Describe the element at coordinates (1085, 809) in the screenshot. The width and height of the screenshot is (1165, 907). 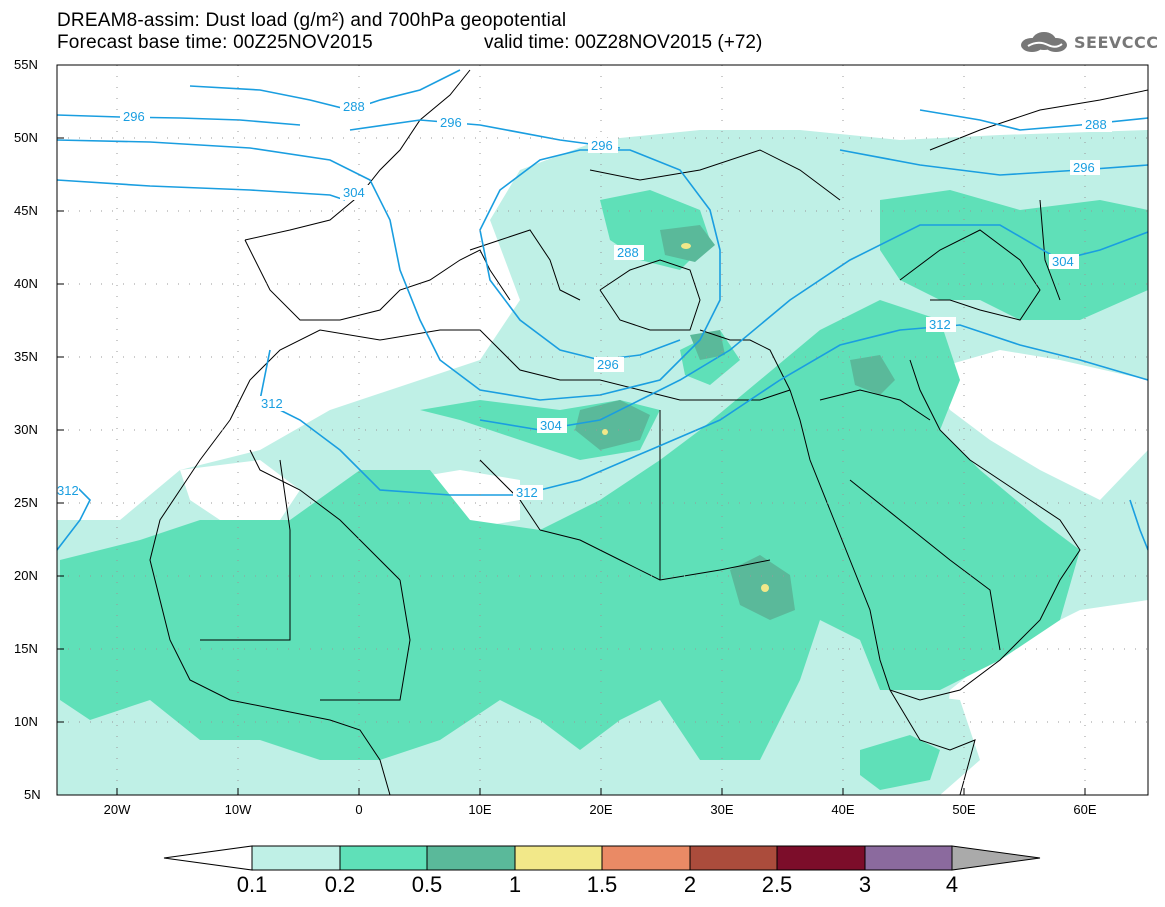
I see `lon-label: 60E` at that location.